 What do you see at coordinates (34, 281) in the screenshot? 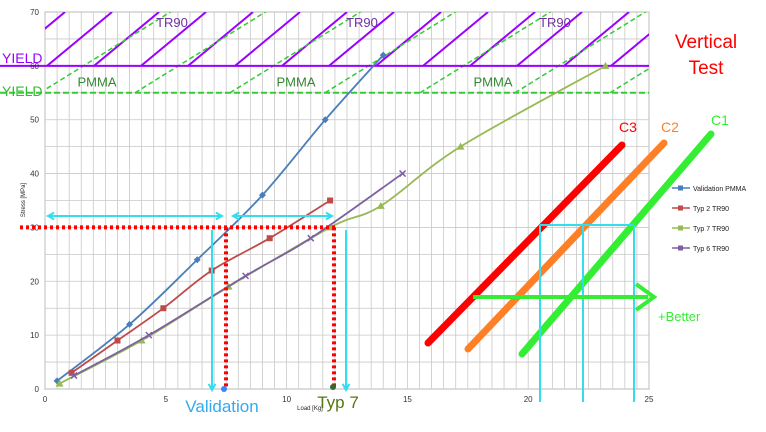
I see `y-tick-label: 20` at bounding box center [34, 281].